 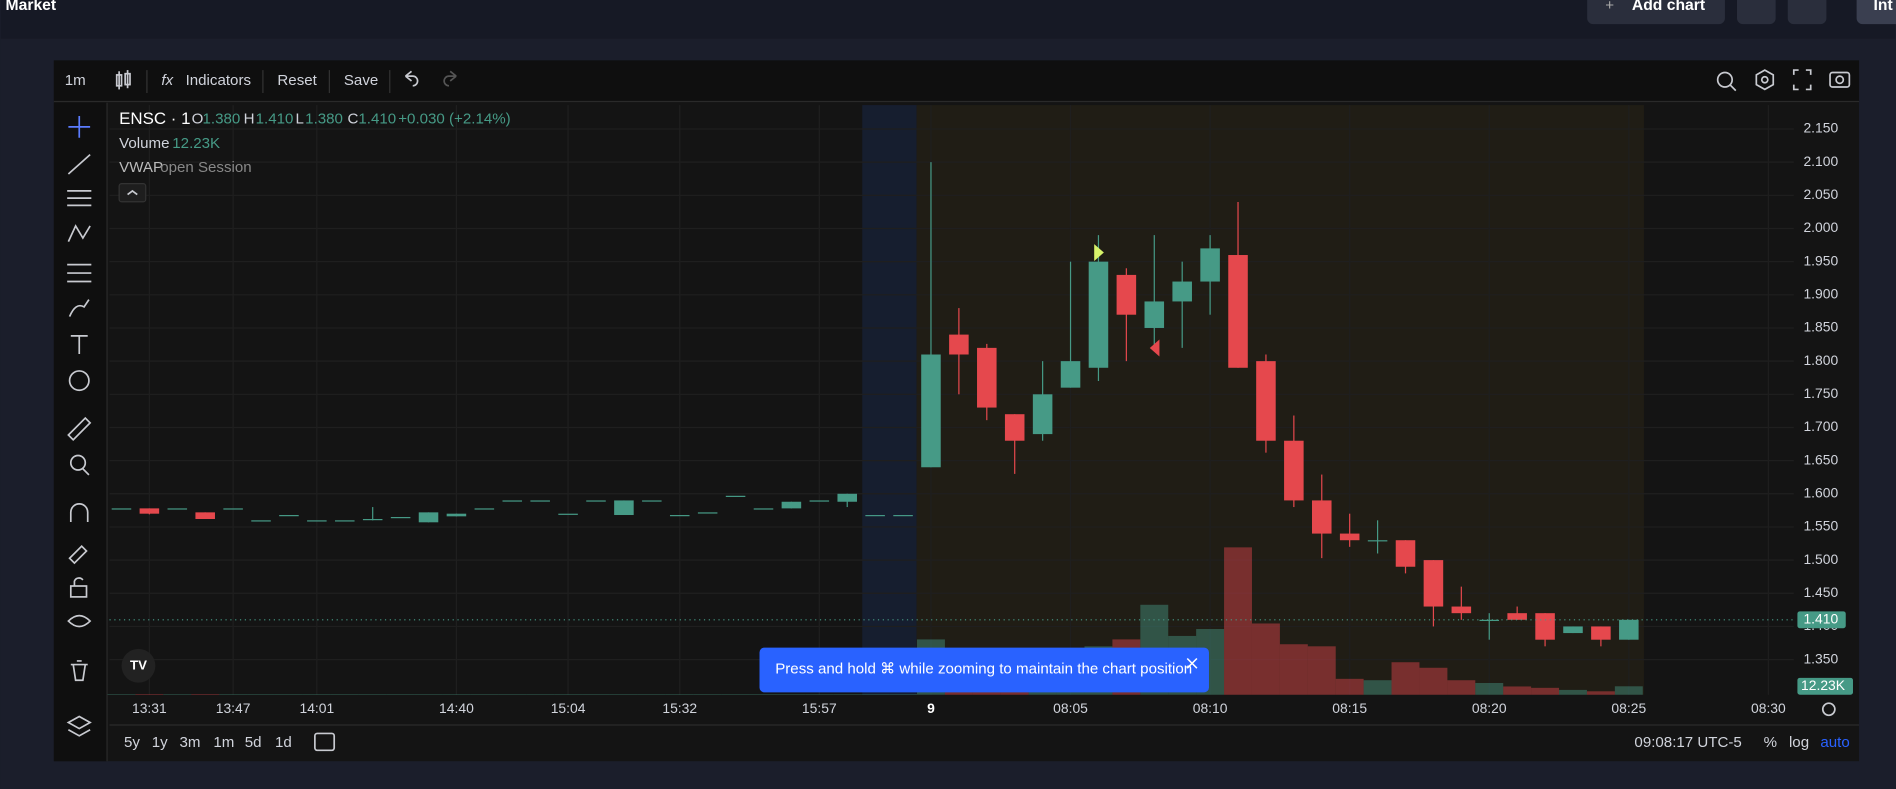 I want to click on chart-type-icon, so click(x=123, y=80).